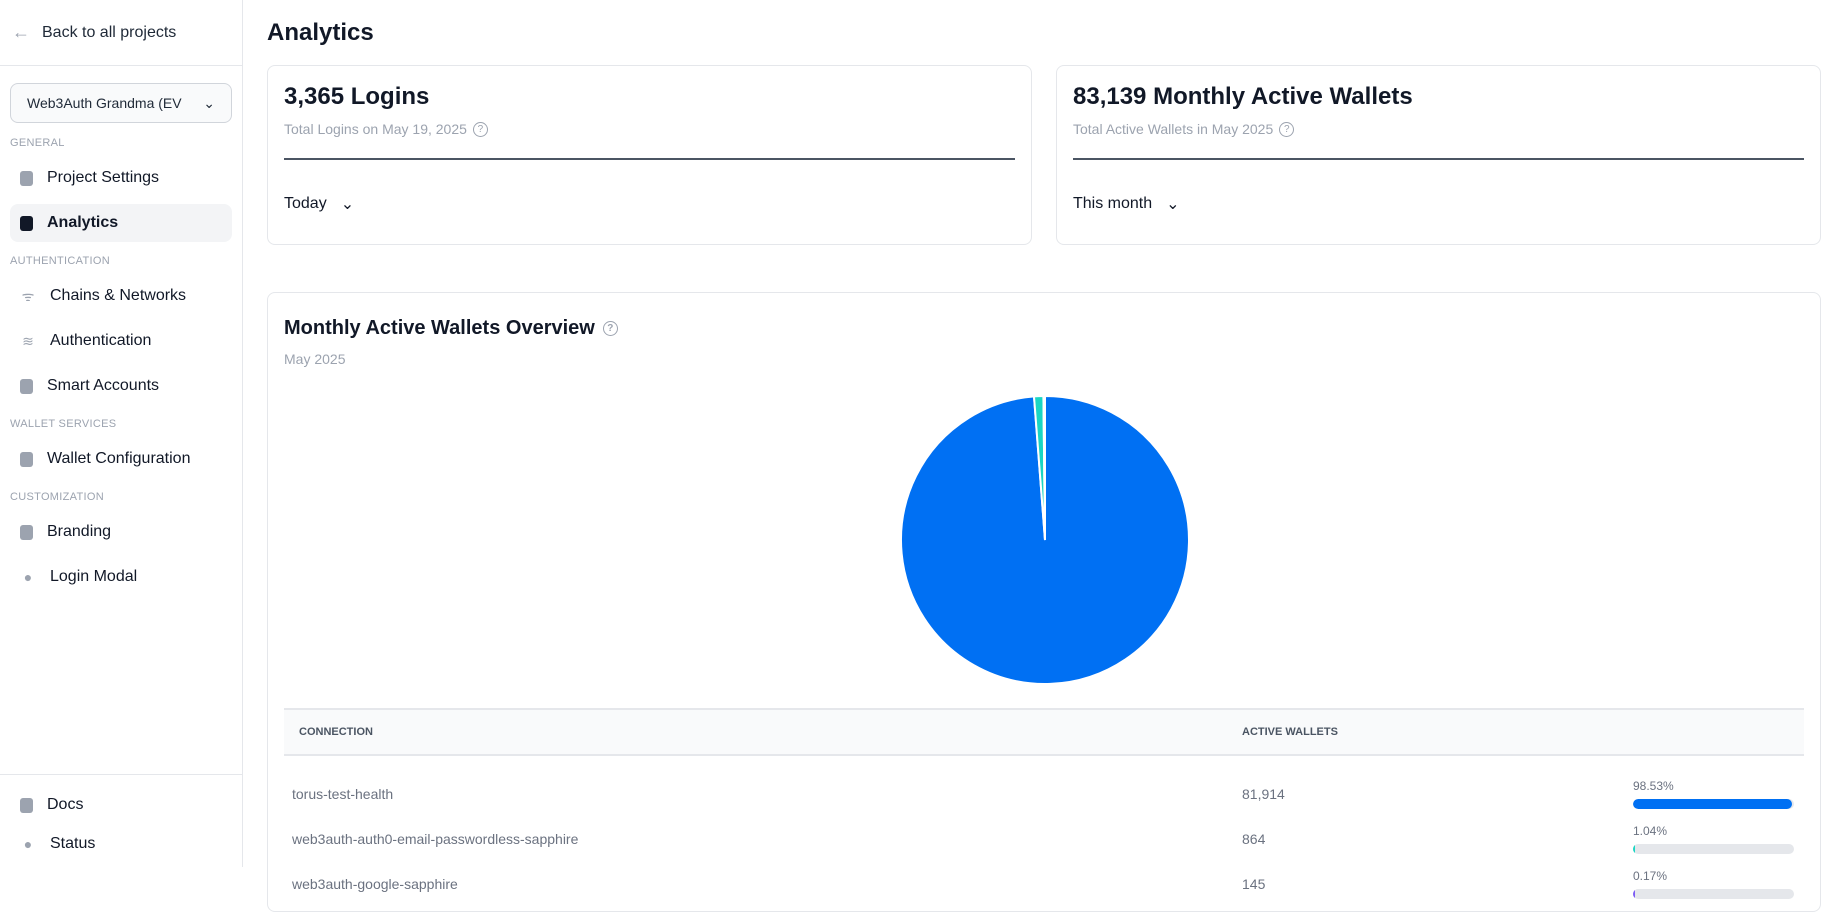  Describe the element at coordinates (28, 844) in the screenshot. I see `check-circle-icon: ●` at that location.